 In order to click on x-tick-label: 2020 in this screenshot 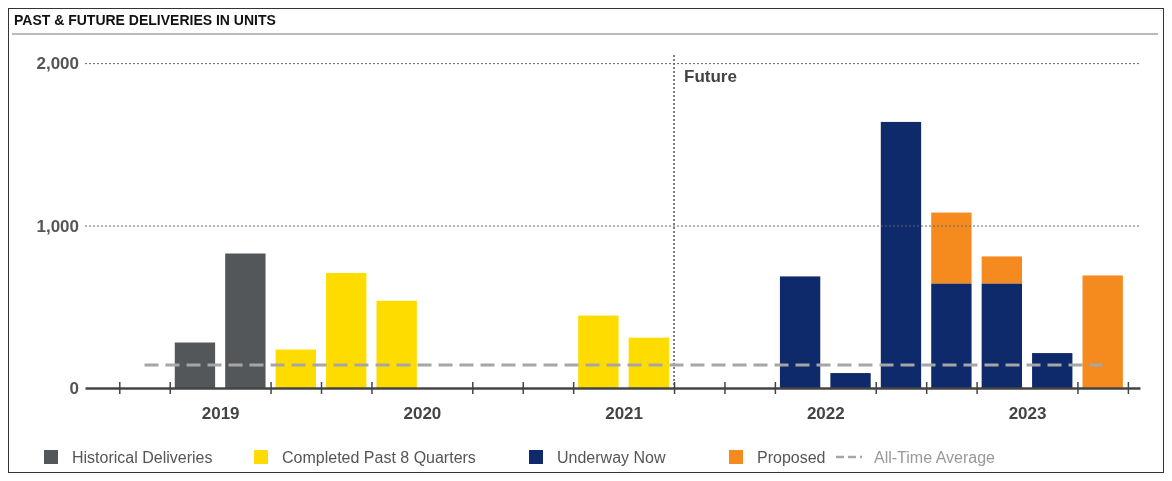, I will do `click(422, 414)`.